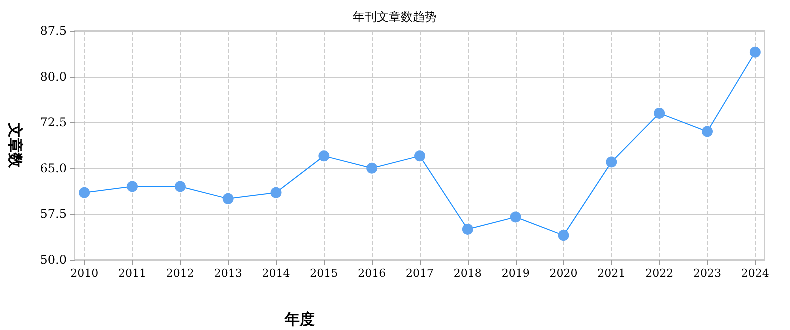  What do you see at coordinates (53, 168) in the screenshot?
I see `y-tick-label: 65.0` at bounding box center [53, 168].